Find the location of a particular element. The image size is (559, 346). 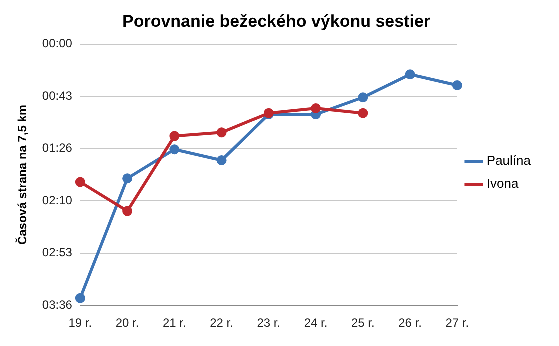

y-tick-label: 01:26 is located at coordinates (57, 148).